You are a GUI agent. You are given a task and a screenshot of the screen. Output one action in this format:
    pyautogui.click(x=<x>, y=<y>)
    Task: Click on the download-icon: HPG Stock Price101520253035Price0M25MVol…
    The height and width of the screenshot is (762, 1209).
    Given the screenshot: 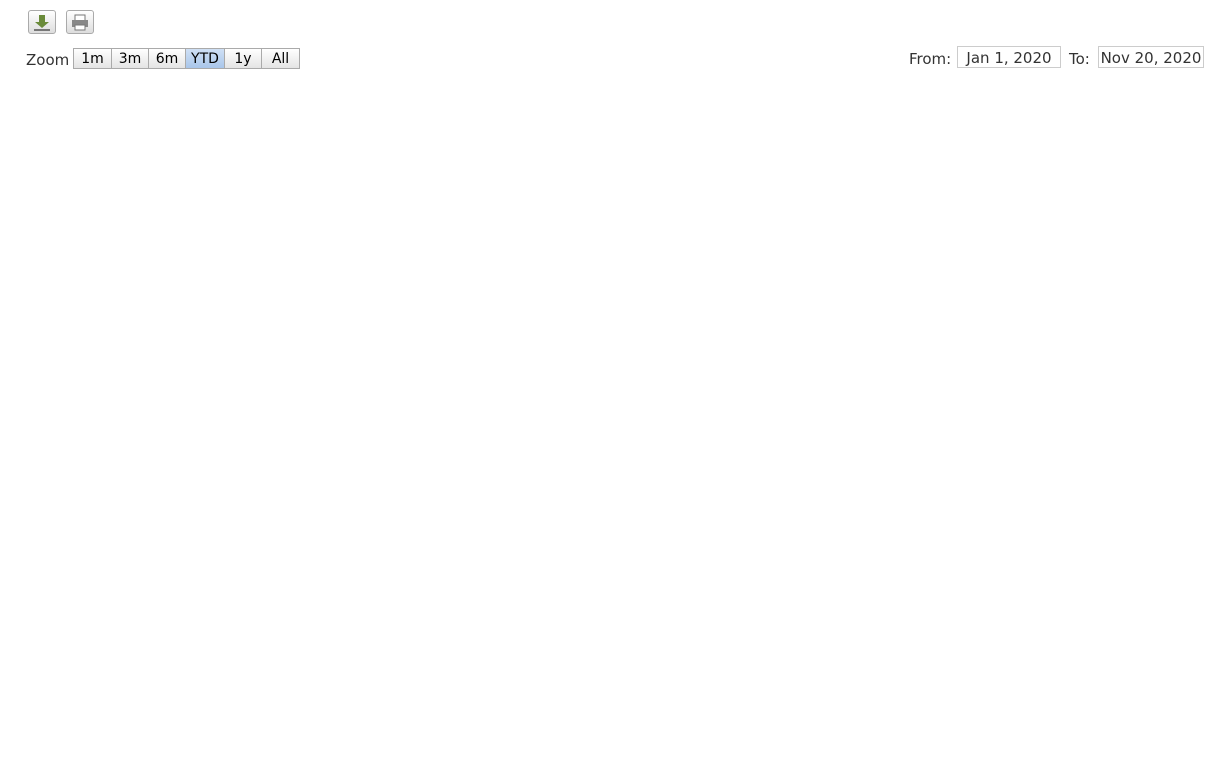 What is the action you would take?
    pyautogui.click(x=42, y=23)
    